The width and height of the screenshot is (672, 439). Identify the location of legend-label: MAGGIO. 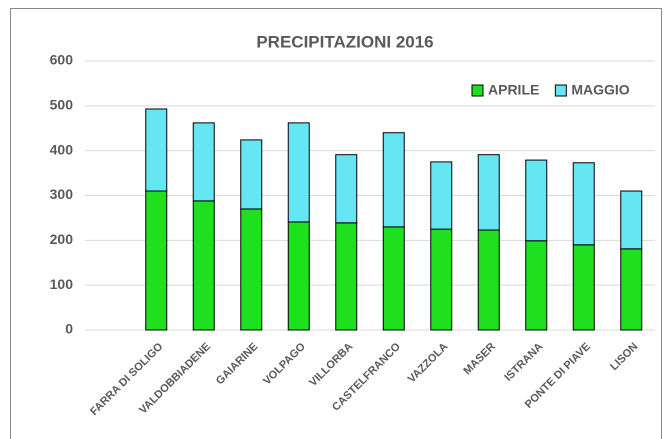
(600, 90).